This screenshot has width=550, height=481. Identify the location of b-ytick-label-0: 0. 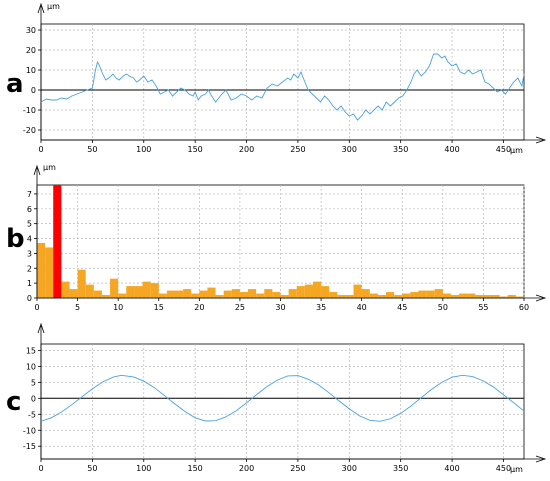
(29, 298).